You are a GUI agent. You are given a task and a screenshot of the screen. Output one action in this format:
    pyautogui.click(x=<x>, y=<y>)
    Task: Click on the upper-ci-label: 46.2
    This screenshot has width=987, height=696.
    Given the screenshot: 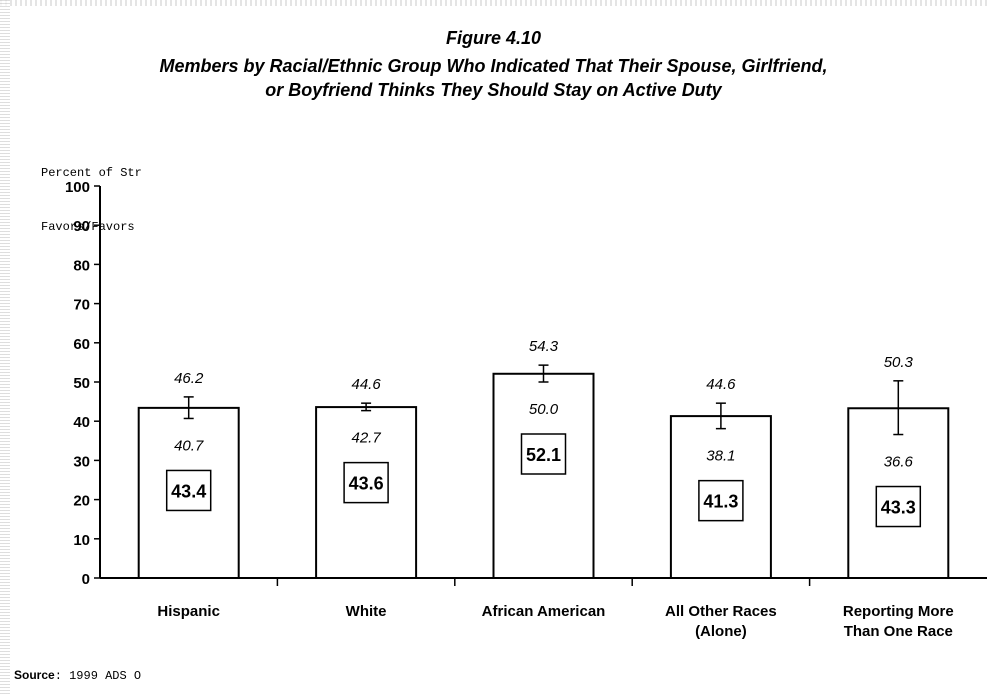 What is the action you would take?
    pyautogui.click(x=189, y=378)
    